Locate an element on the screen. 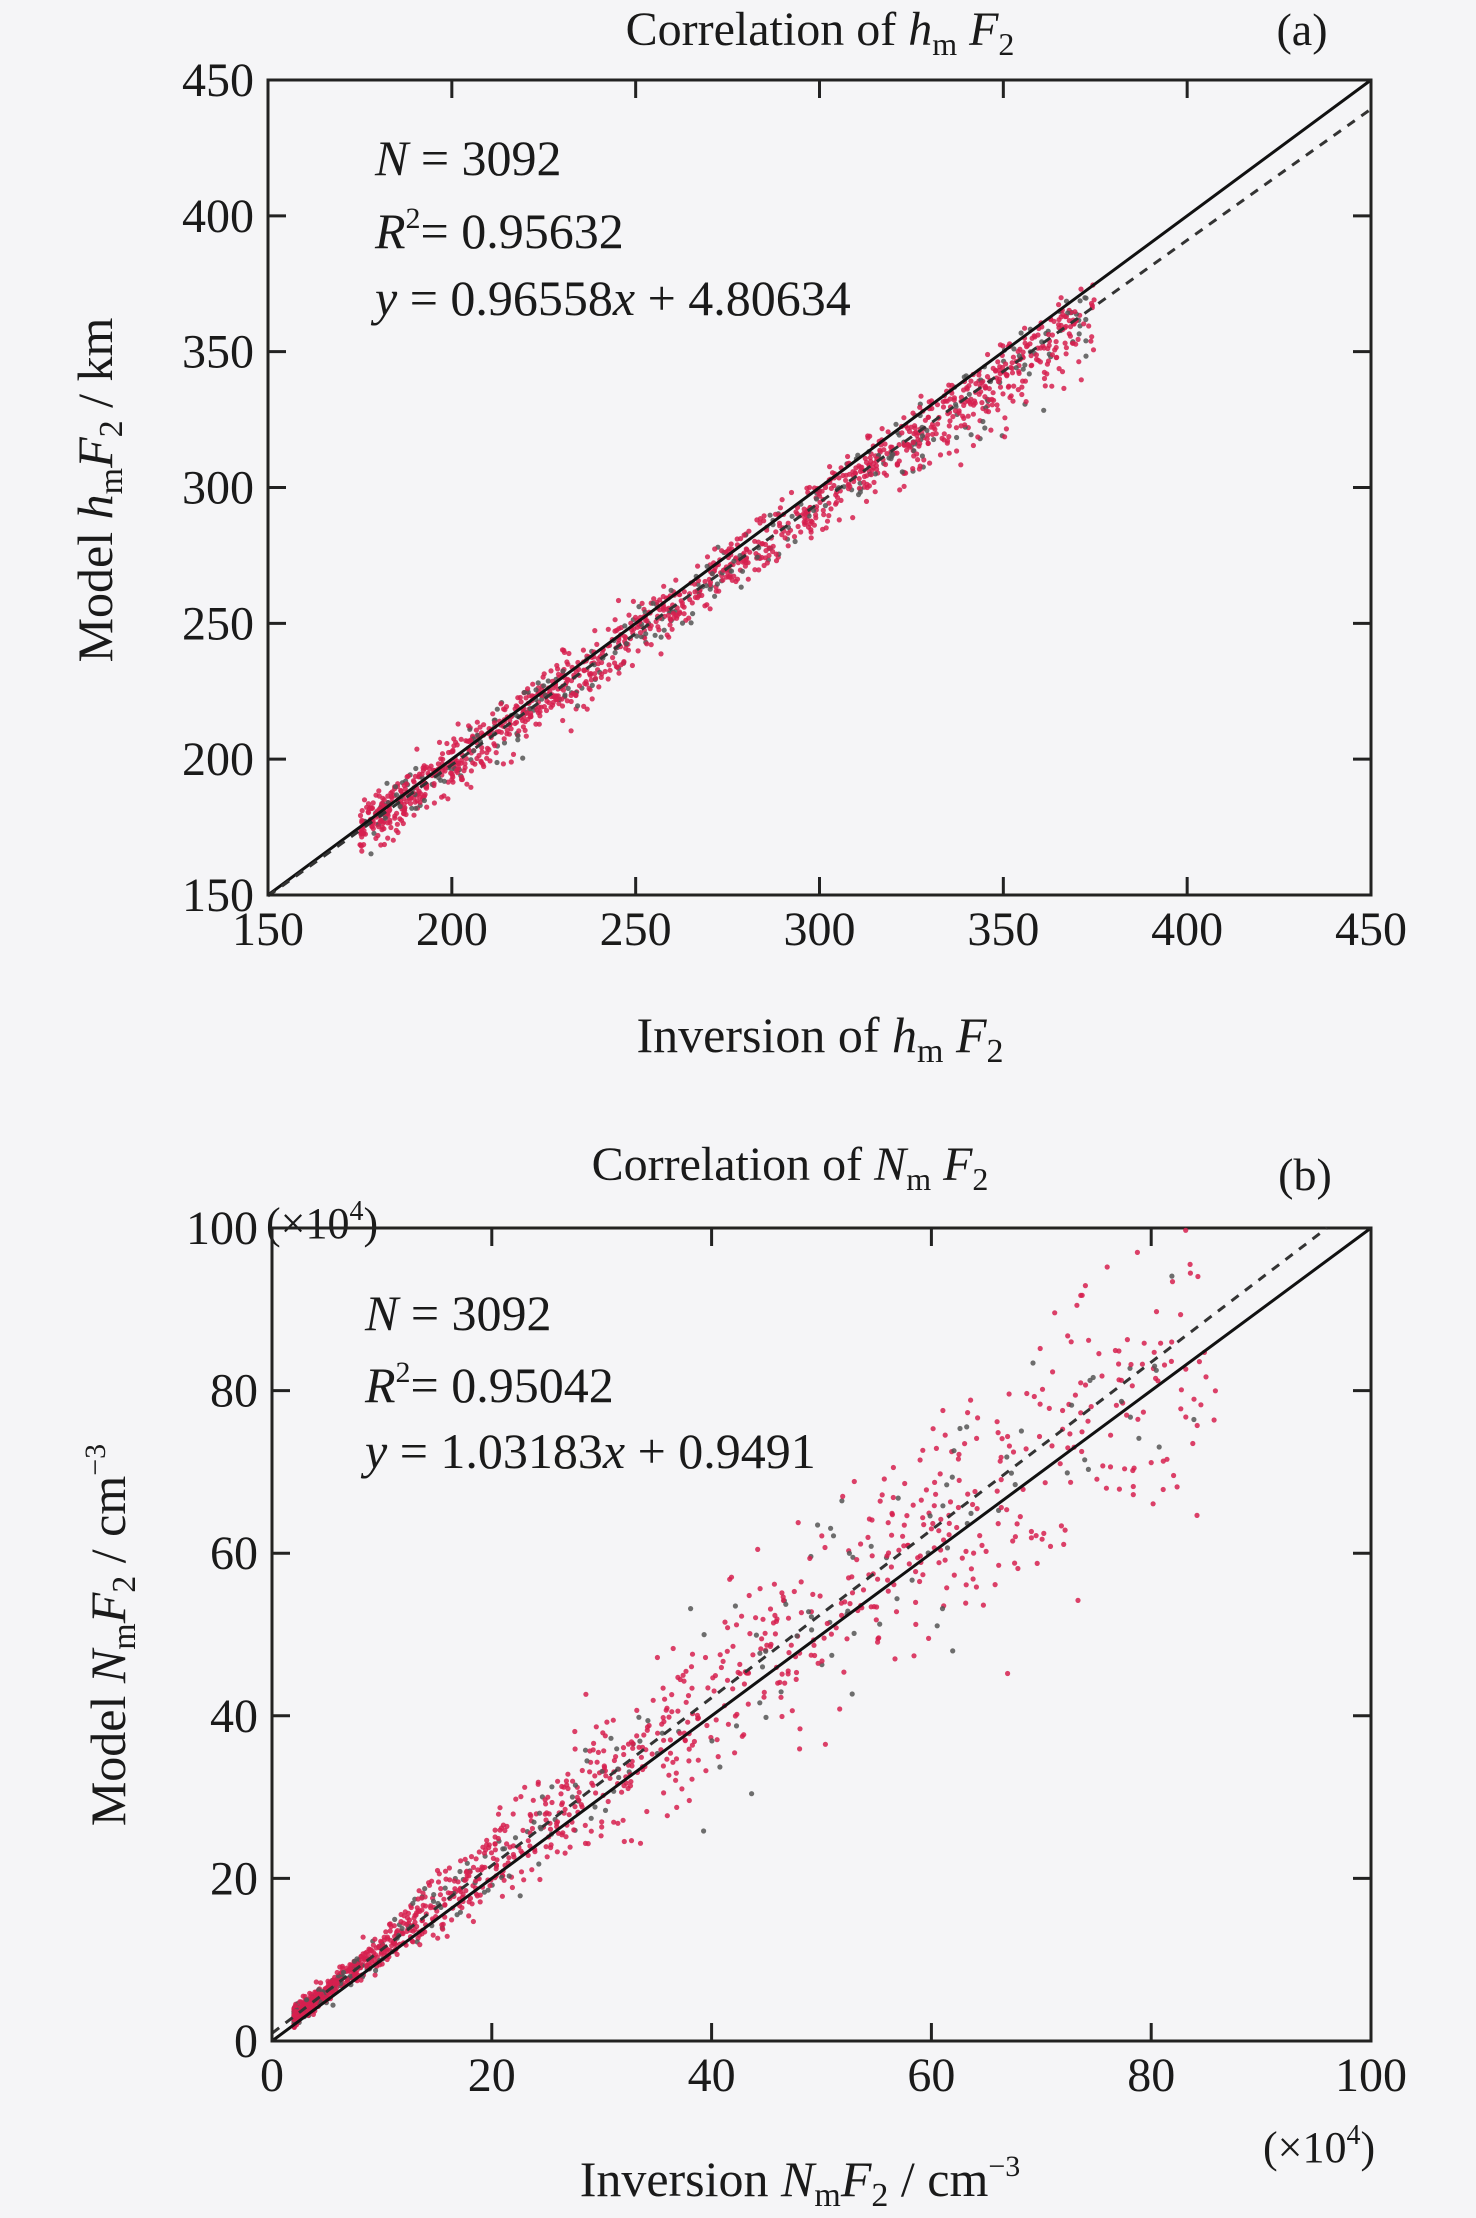 Image resolution: width=1476 pixels, height=2218 pixels. panel-b-y-scale: (×10⁴) is located at coordinates (322, 1222).